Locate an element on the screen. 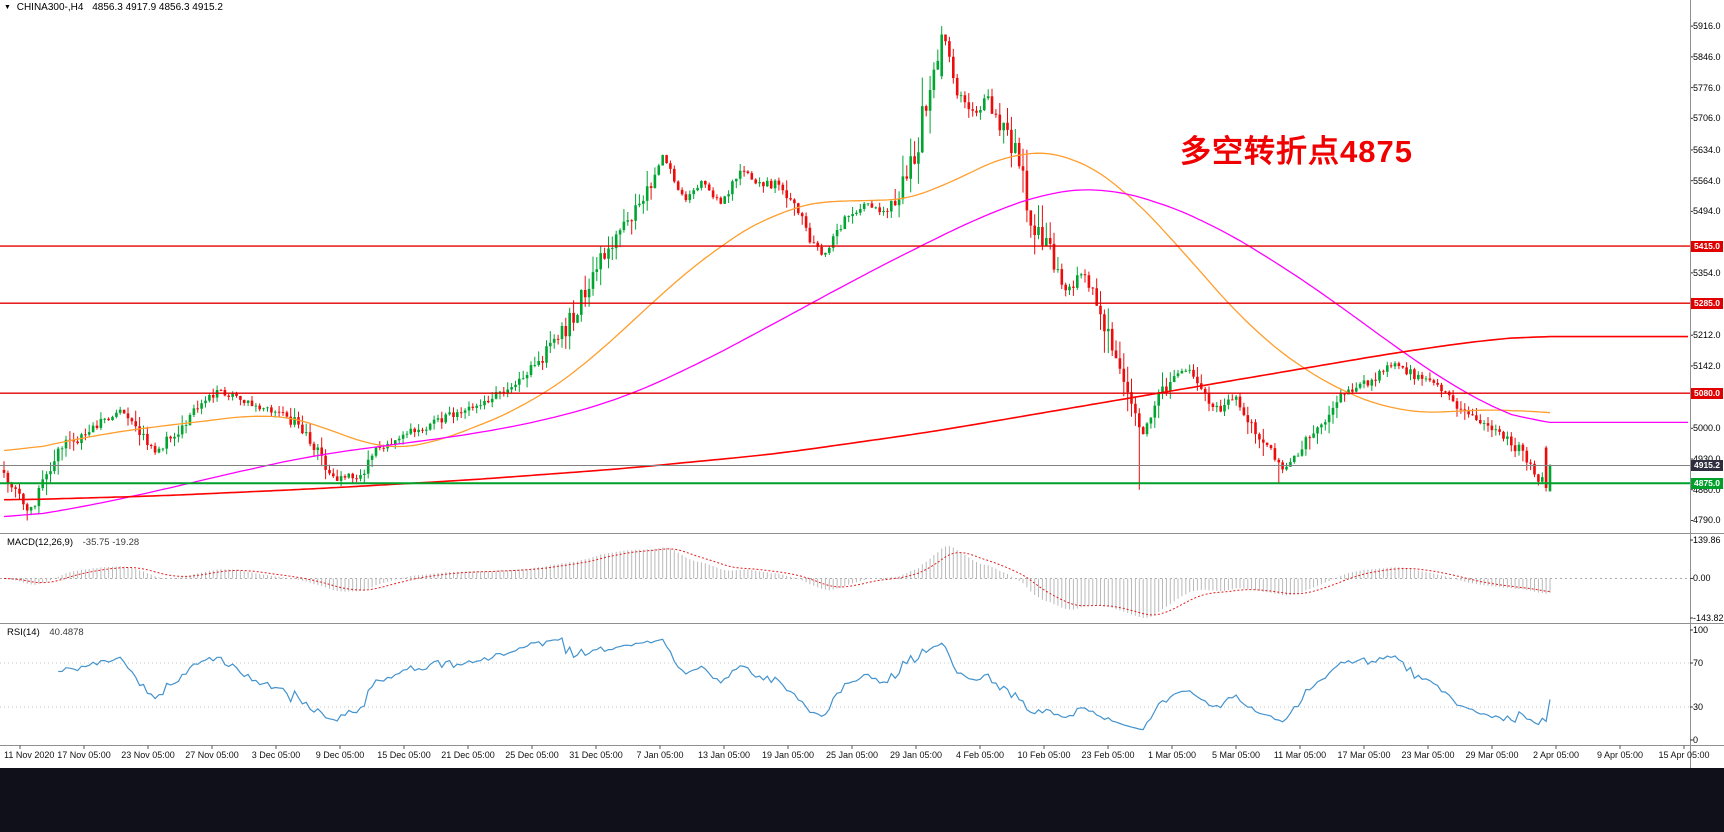 The width and height of the screenshot is (1724, 832). rsi-line is located at coordinates (804, 684).